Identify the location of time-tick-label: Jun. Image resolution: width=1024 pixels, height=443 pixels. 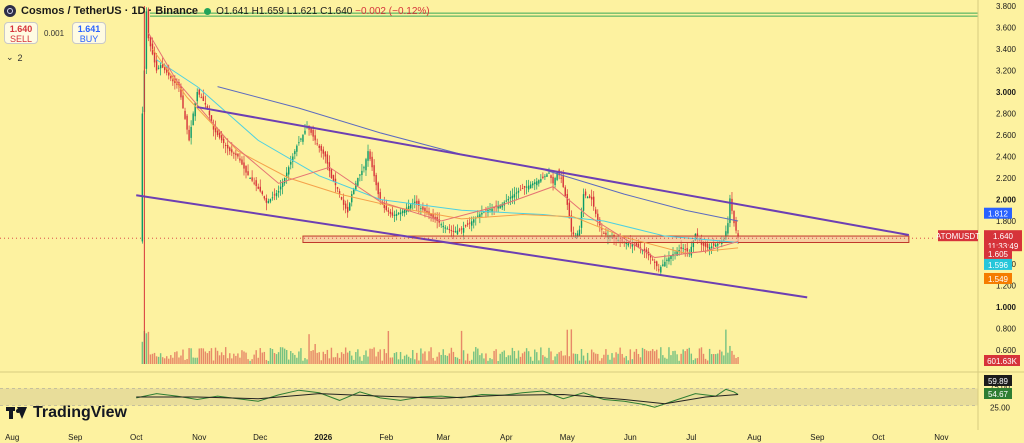
(630, 437).